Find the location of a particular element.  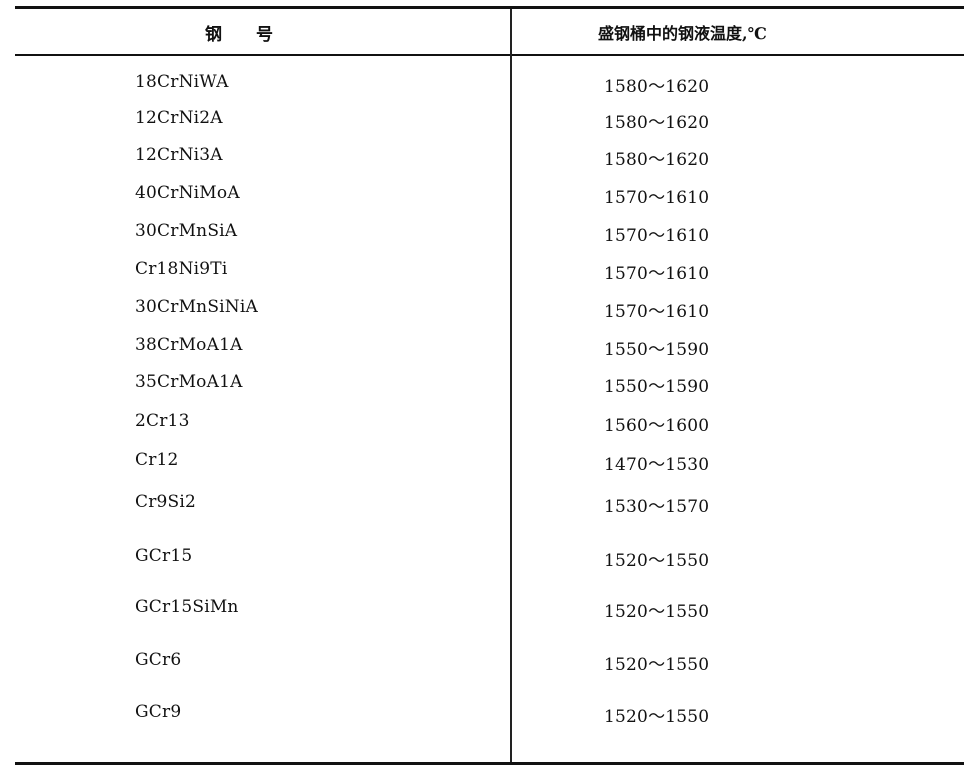

steel-grade-cell: 12CrNi2A is located at coordinates (179, 118).